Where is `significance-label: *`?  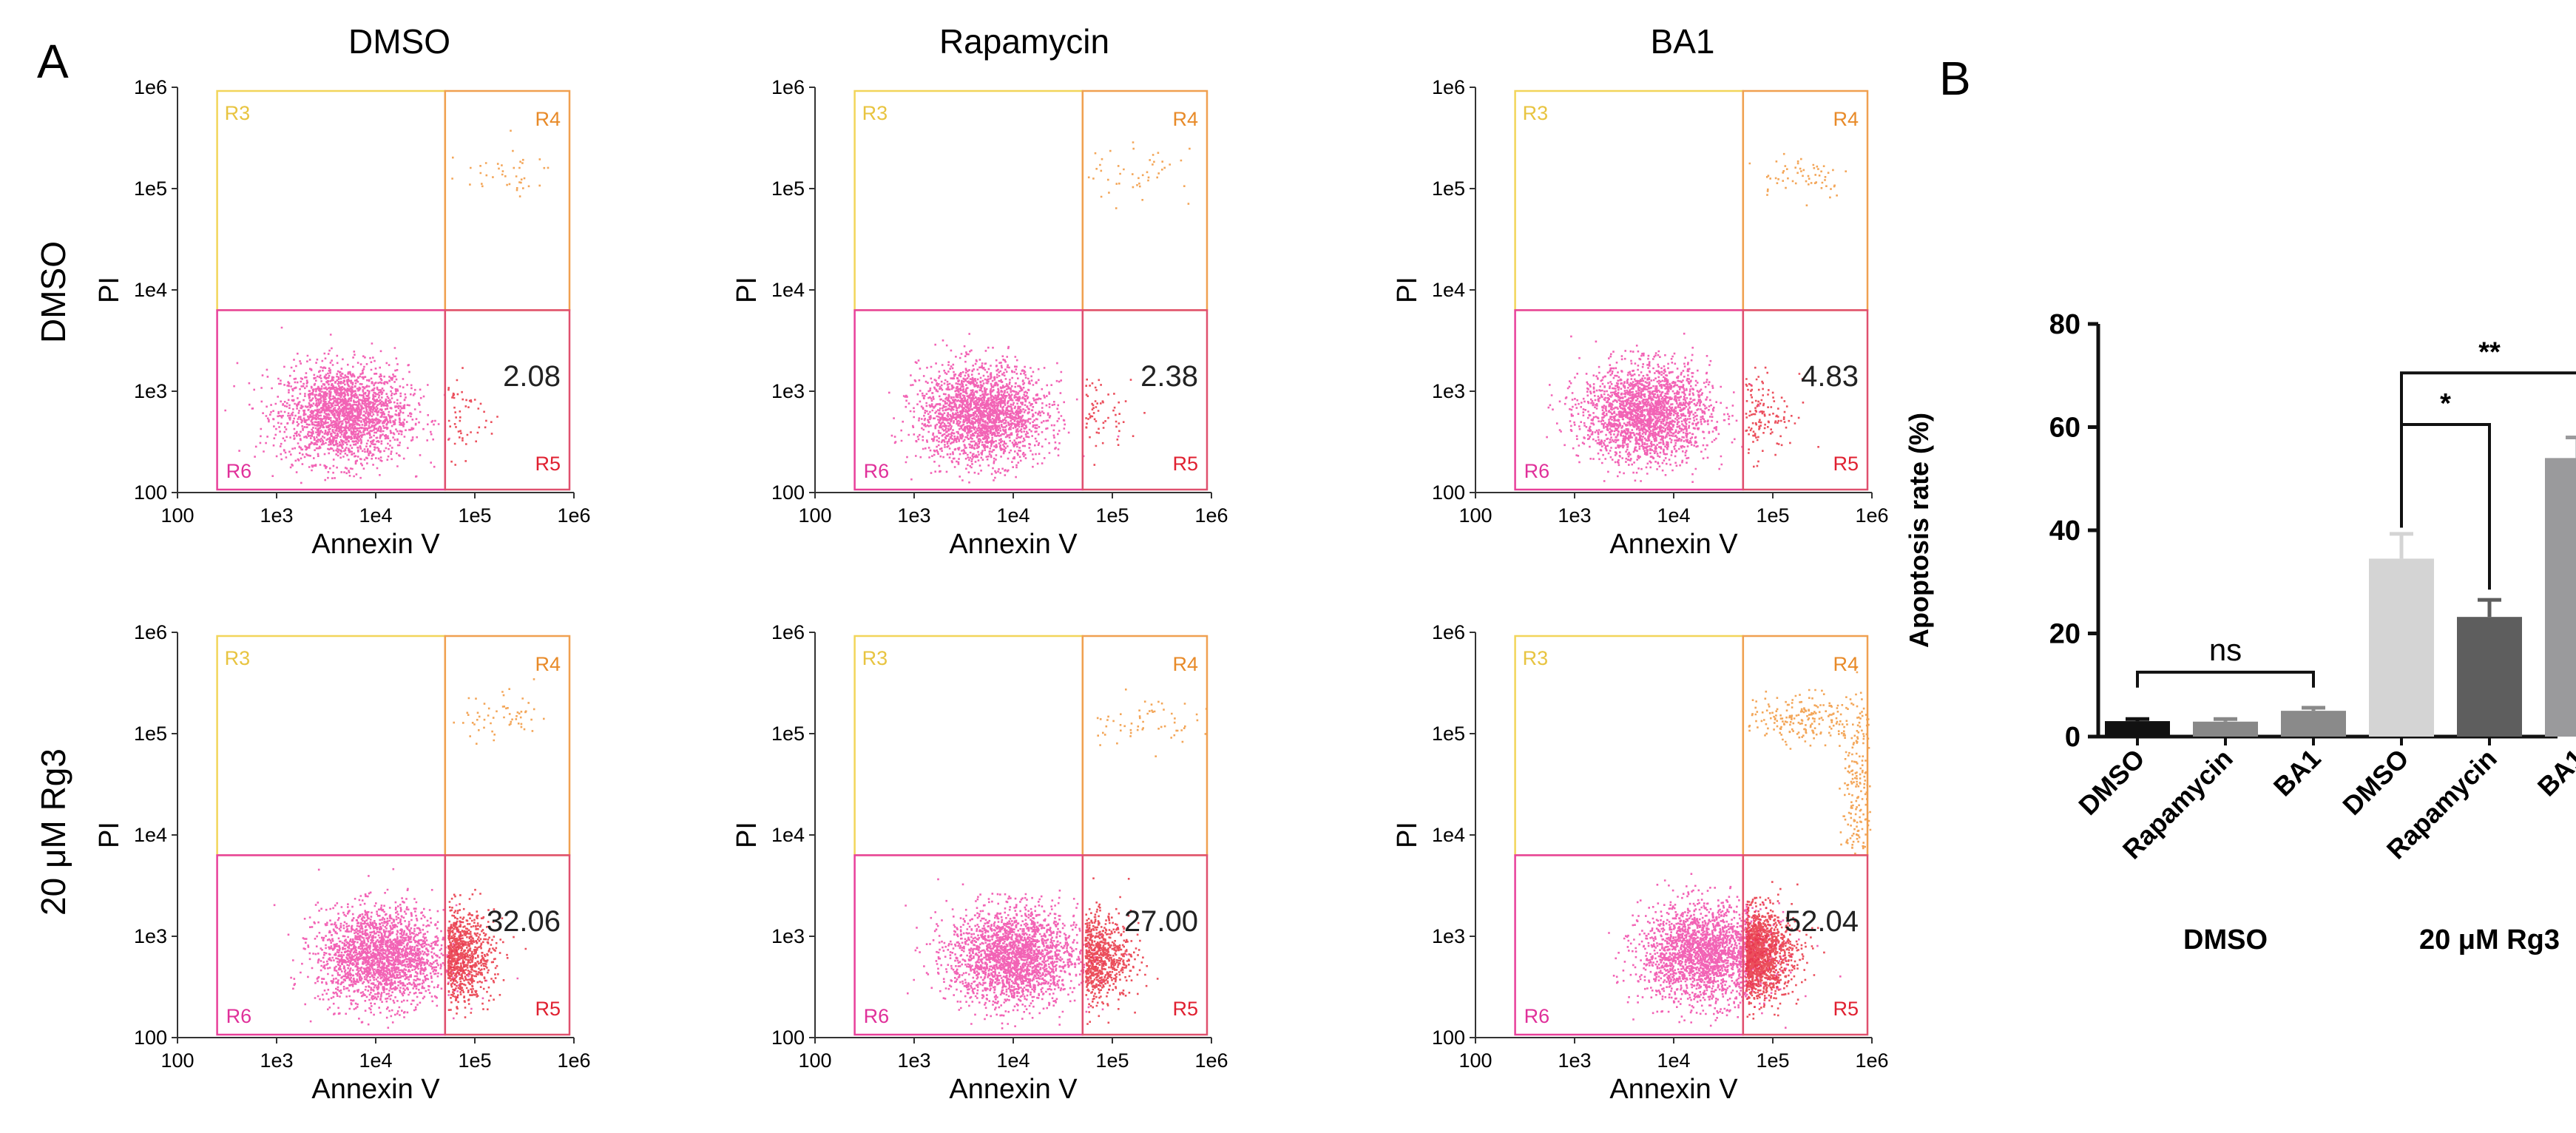
significance-label: * is located at coordinates (2445, 403).